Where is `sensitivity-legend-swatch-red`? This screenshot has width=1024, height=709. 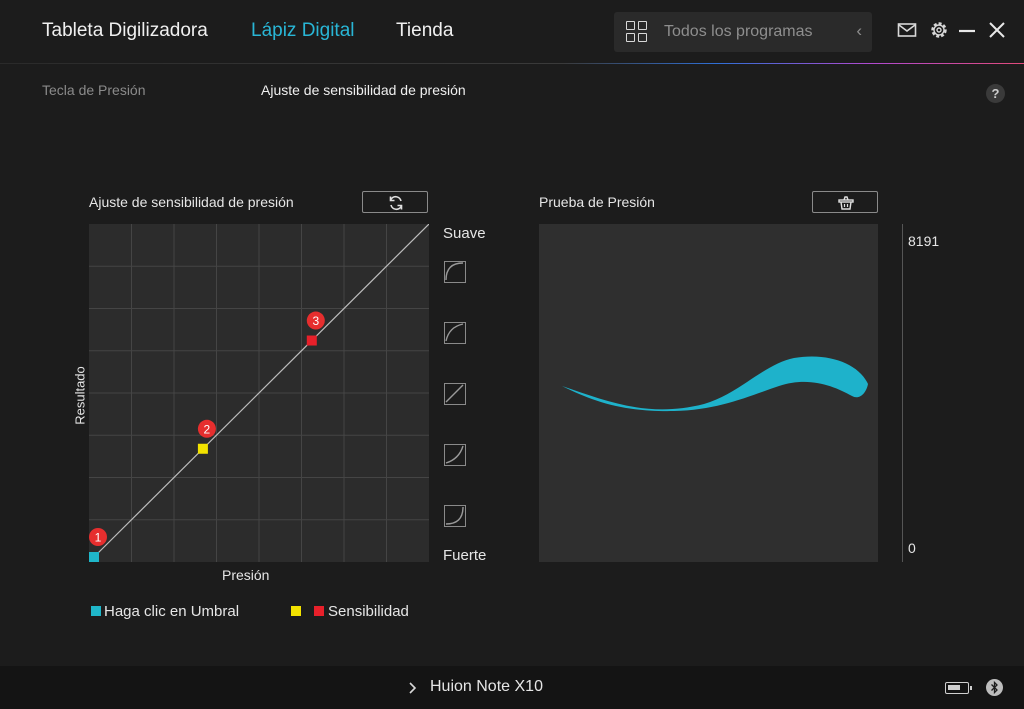 sensitivity-legend-swatch-red is located at coordinates (319, 611).